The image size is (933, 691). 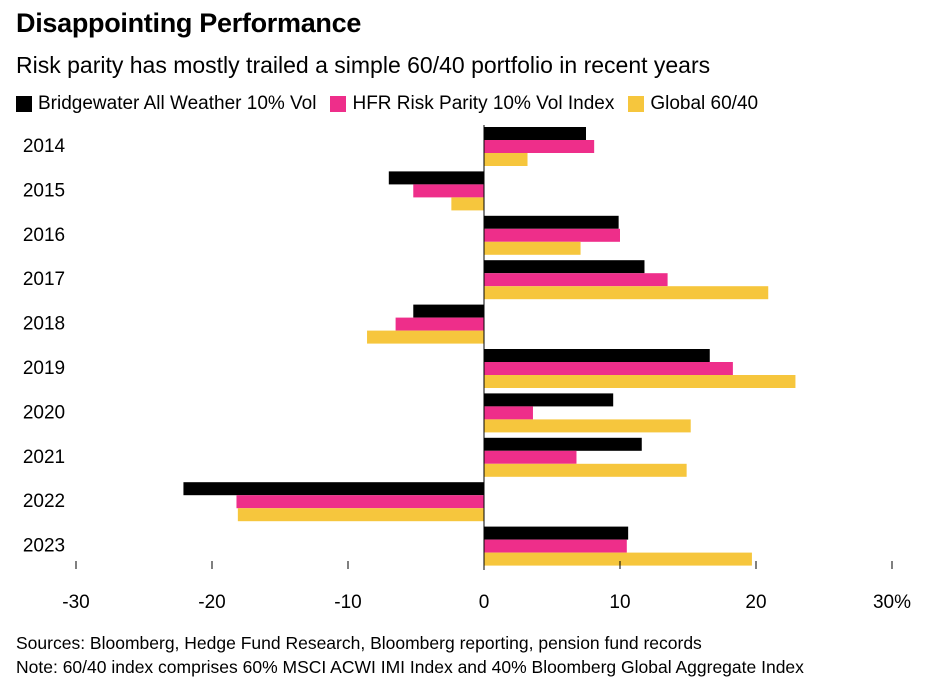 What do you see at coordinates (640, 381) in the screenshot?
I see `bar-global-60-40-2019` at bounding box center [640, 381].